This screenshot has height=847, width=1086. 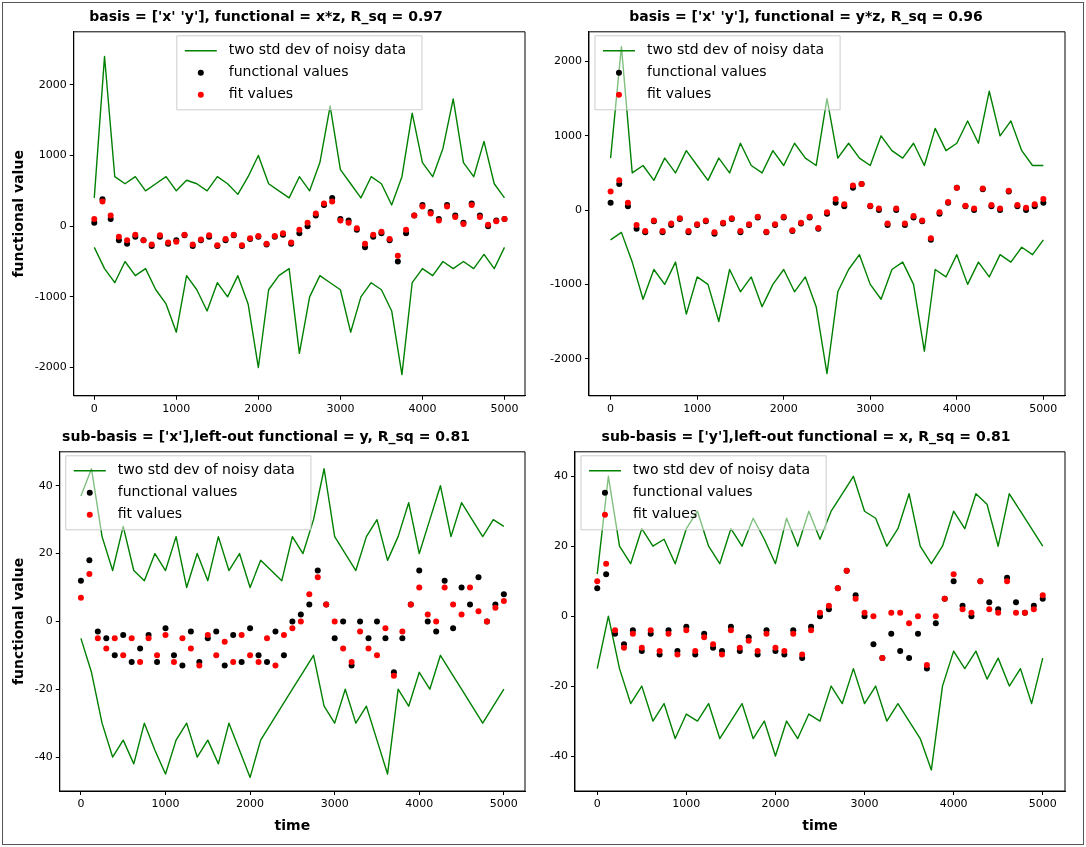 What do you see at coordinates (806, 437) in the screenshot?
I see `chart-title: sub-basis = ['y'],left-out functional = x, R_sq = 0.81` at bounding box center [806, 437].